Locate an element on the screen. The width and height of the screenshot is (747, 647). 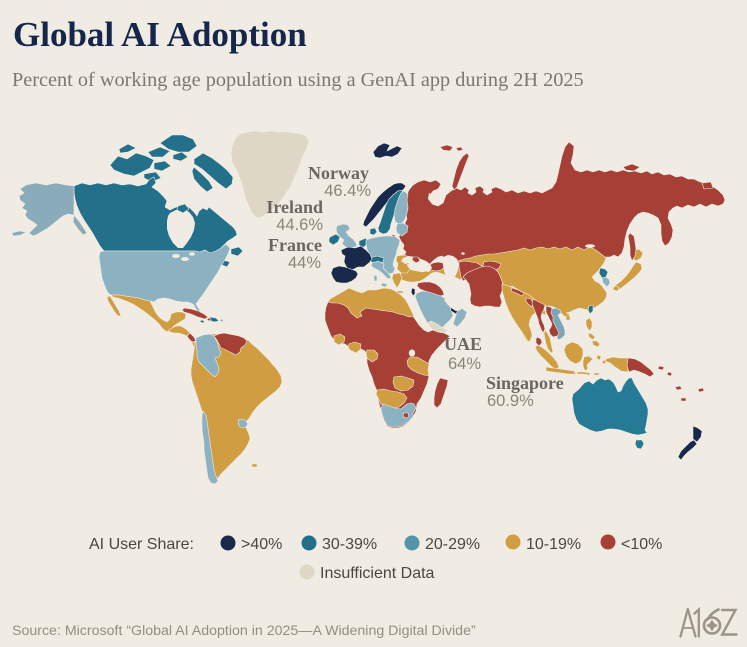
svg-text: Ireland is located at coordinates (294, 207).